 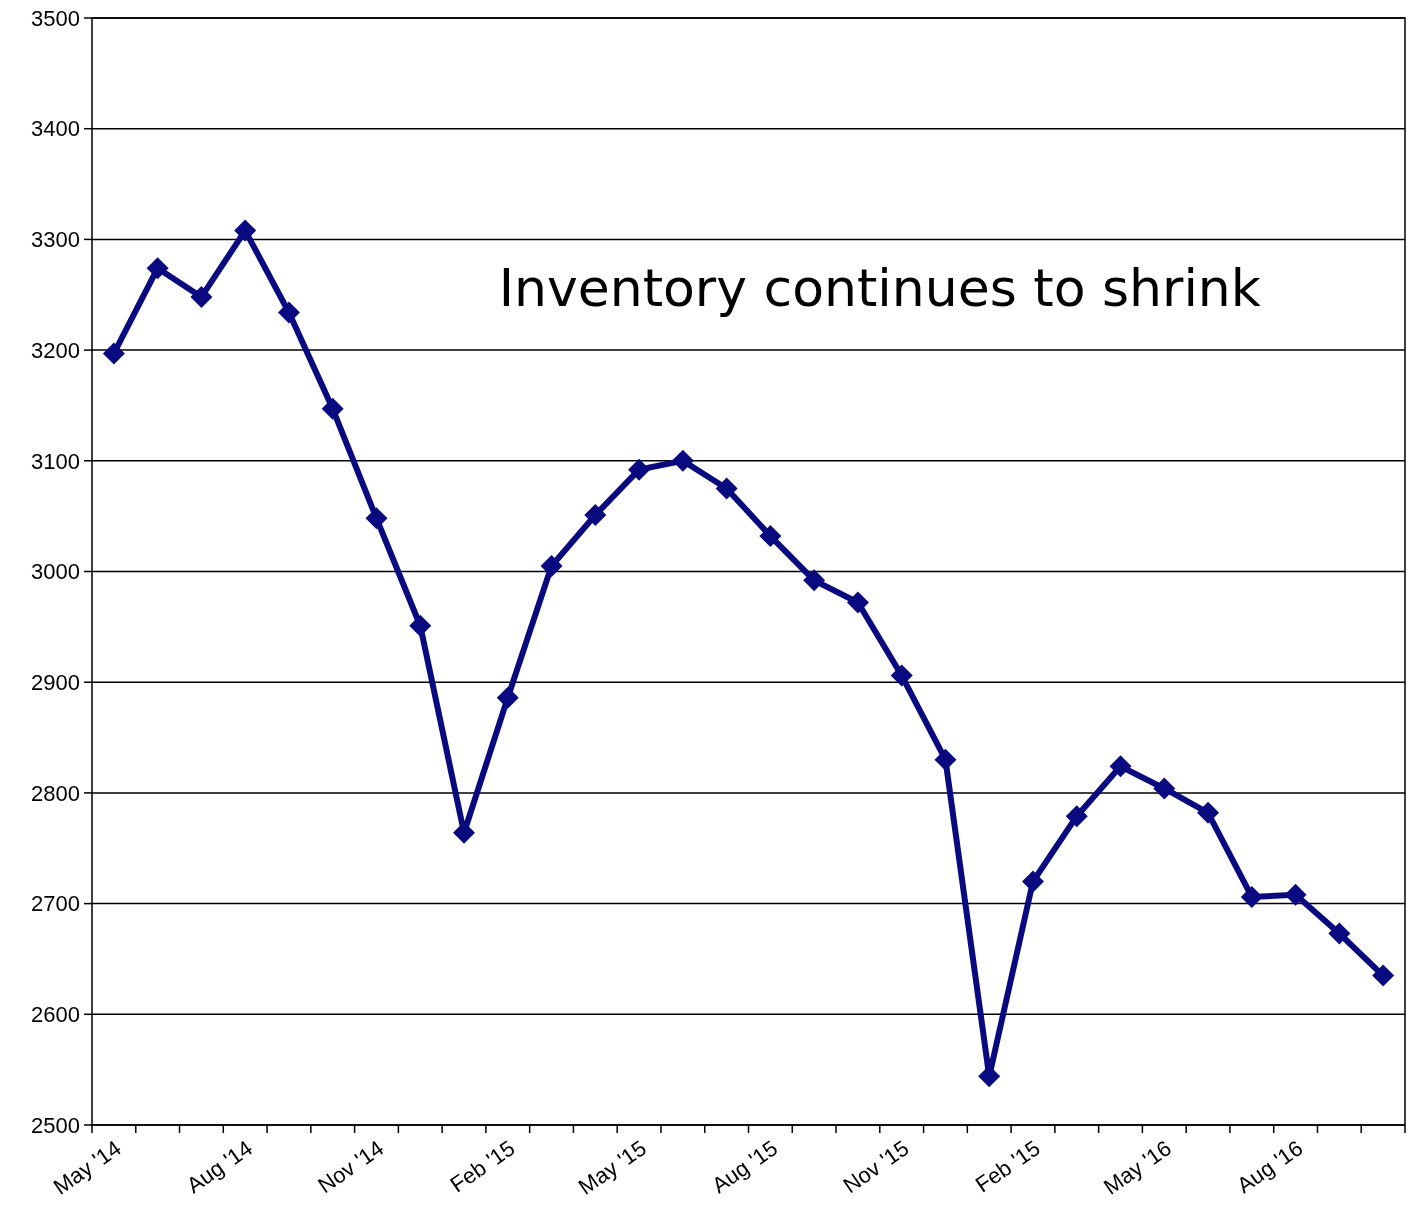 What do you see at coordinates (1270, 1167) in the screenshot?
I see `x-tick-label: Aug '16` at bounding box center [1270, 1167].